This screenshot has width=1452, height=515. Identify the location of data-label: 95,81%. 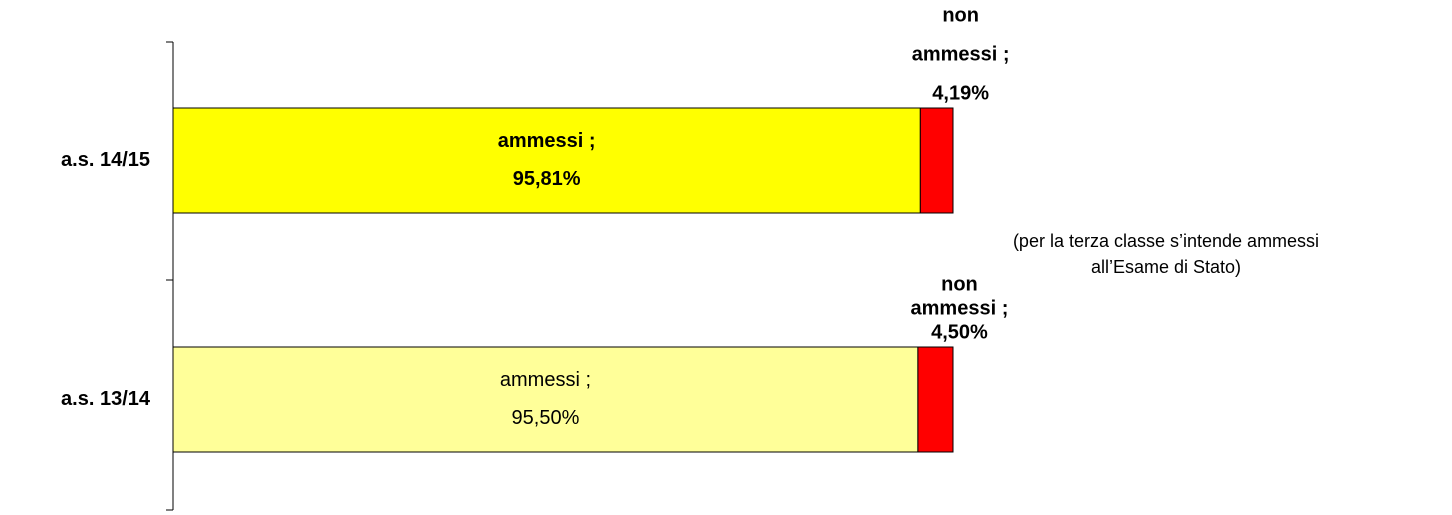
(547, 179).